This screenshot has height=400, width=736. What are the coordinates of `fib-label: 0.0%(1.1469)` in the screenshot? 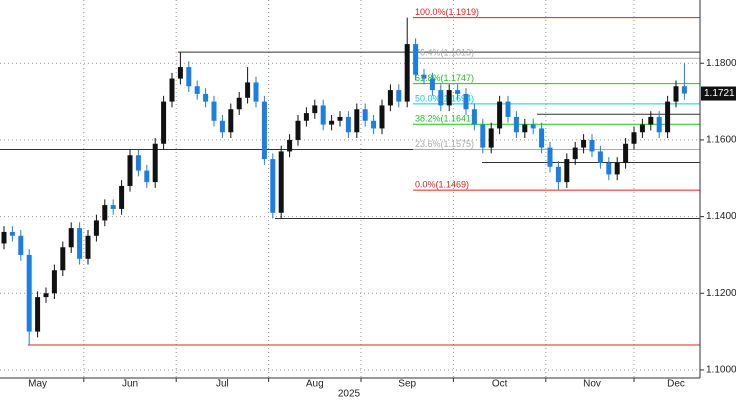 It's located at (442, 185).